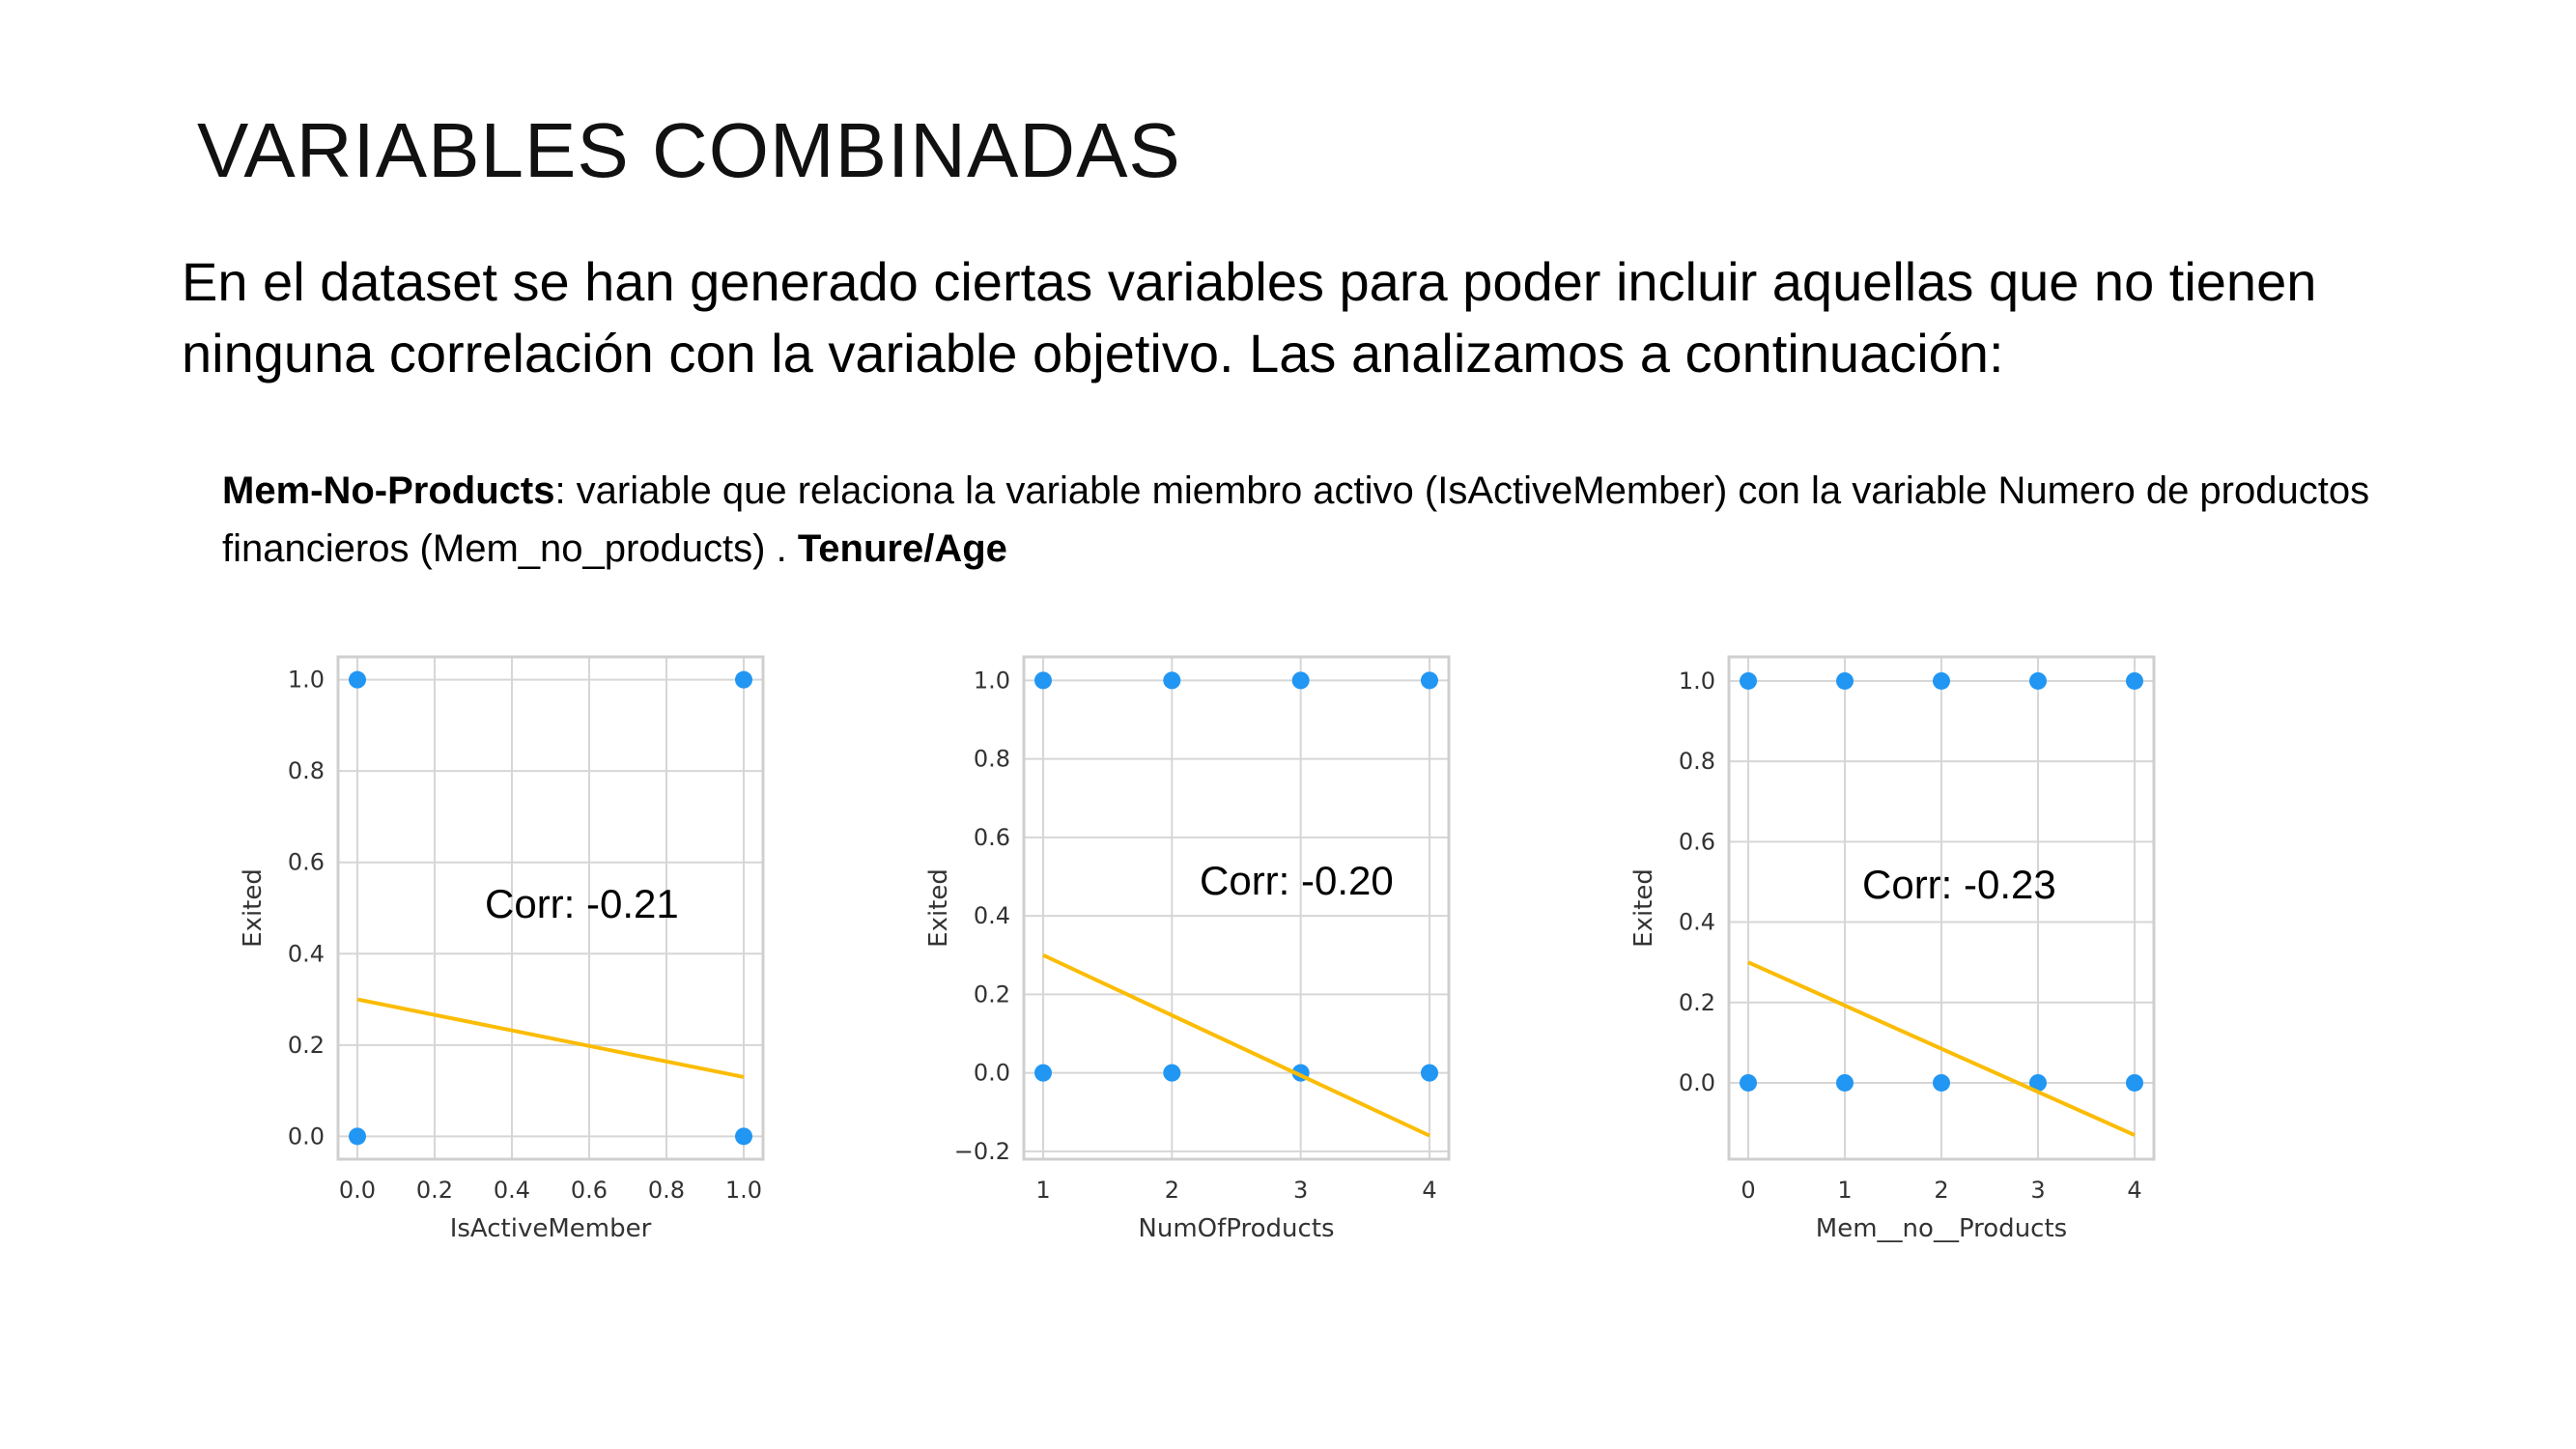 The image size is (2576, 1449). I want to click on x-tick-label: 1.0, so click(743, 1190).